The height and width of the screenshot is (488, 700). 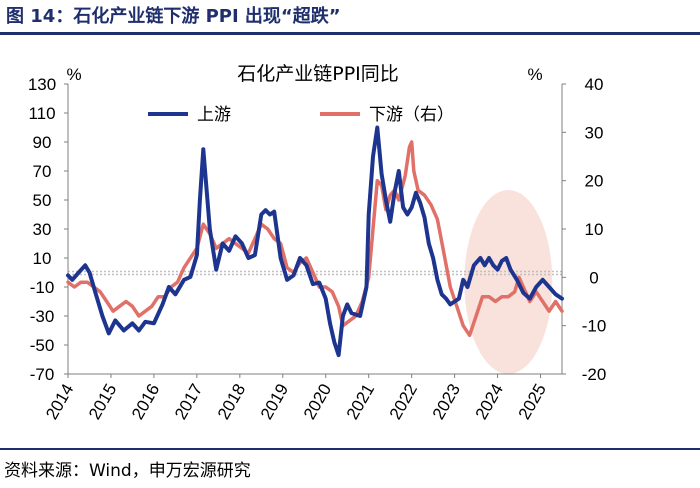 I want to click on source-note: 资料来源：Wind，申万宏源研究, so click(x=127, y=471).